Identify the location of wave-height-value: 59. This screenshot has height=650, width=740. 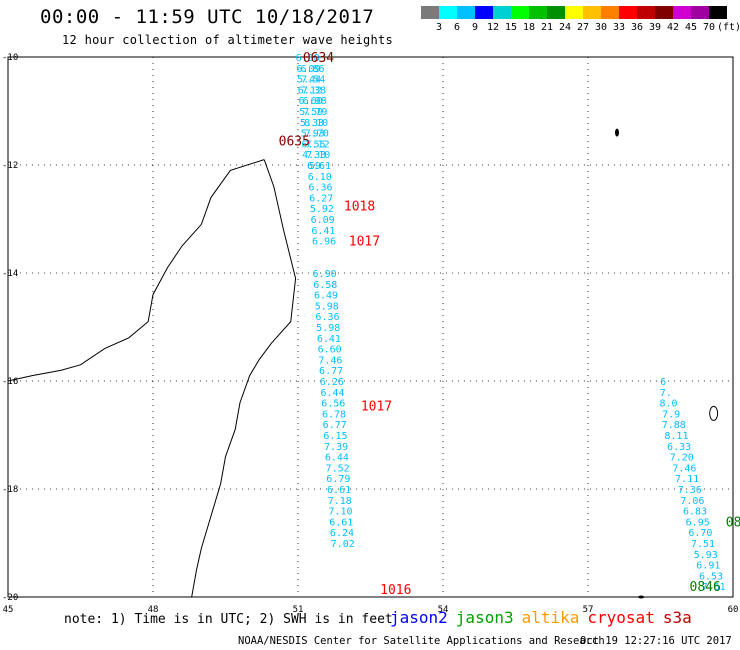
(315, 166).